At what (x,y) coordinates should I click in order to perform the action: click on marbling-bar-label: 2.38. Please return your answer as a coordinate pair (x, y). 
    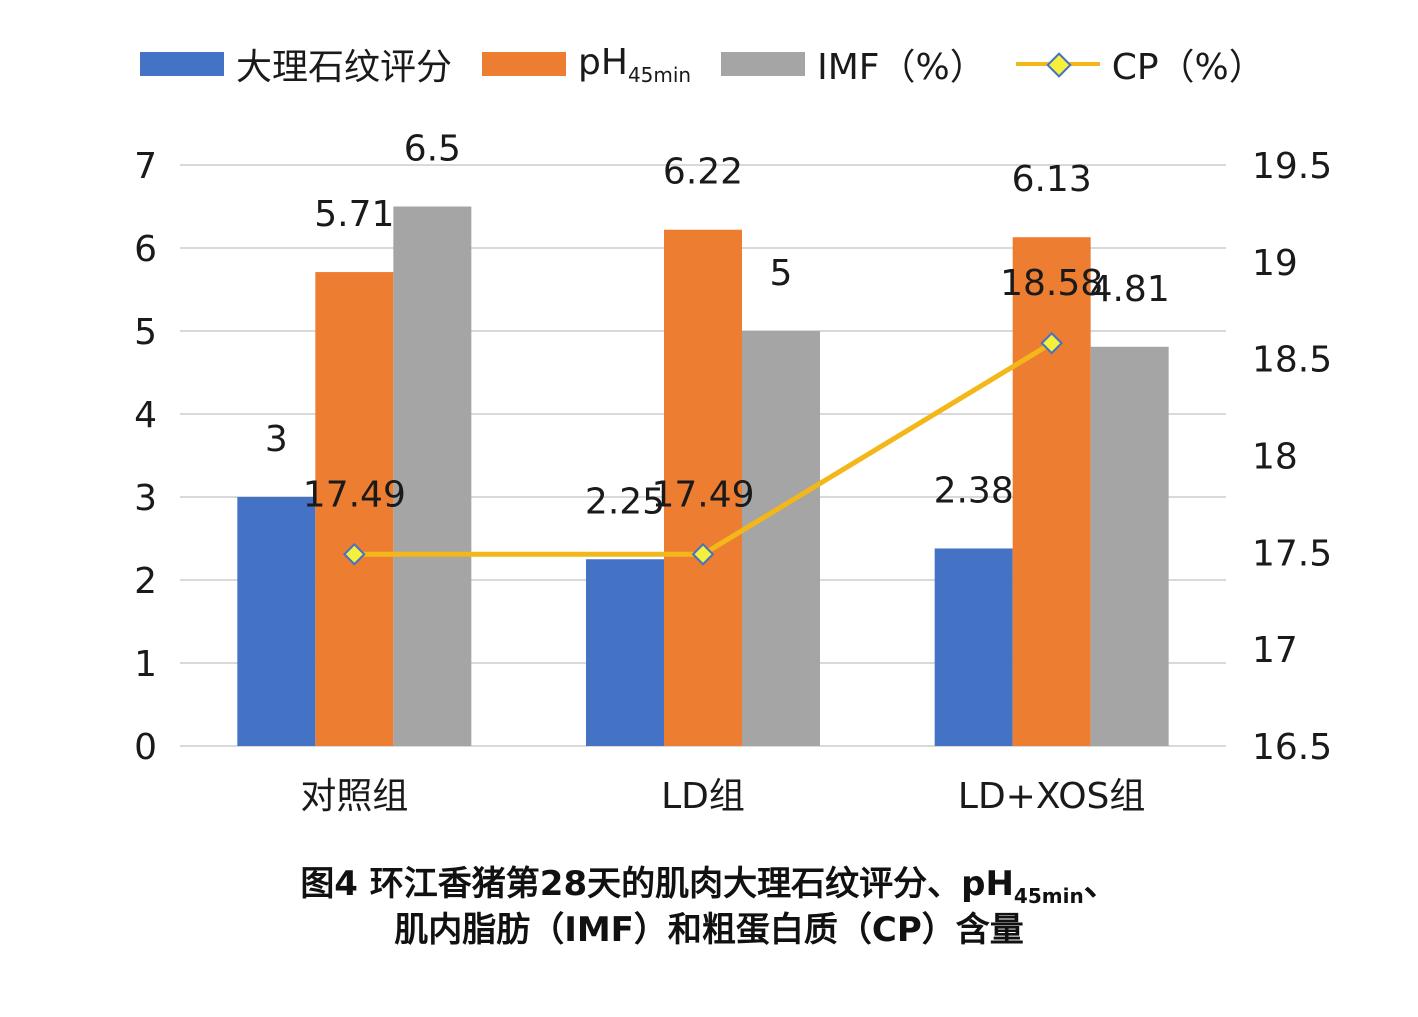
    Looking at the image, I should click on (974, 490).